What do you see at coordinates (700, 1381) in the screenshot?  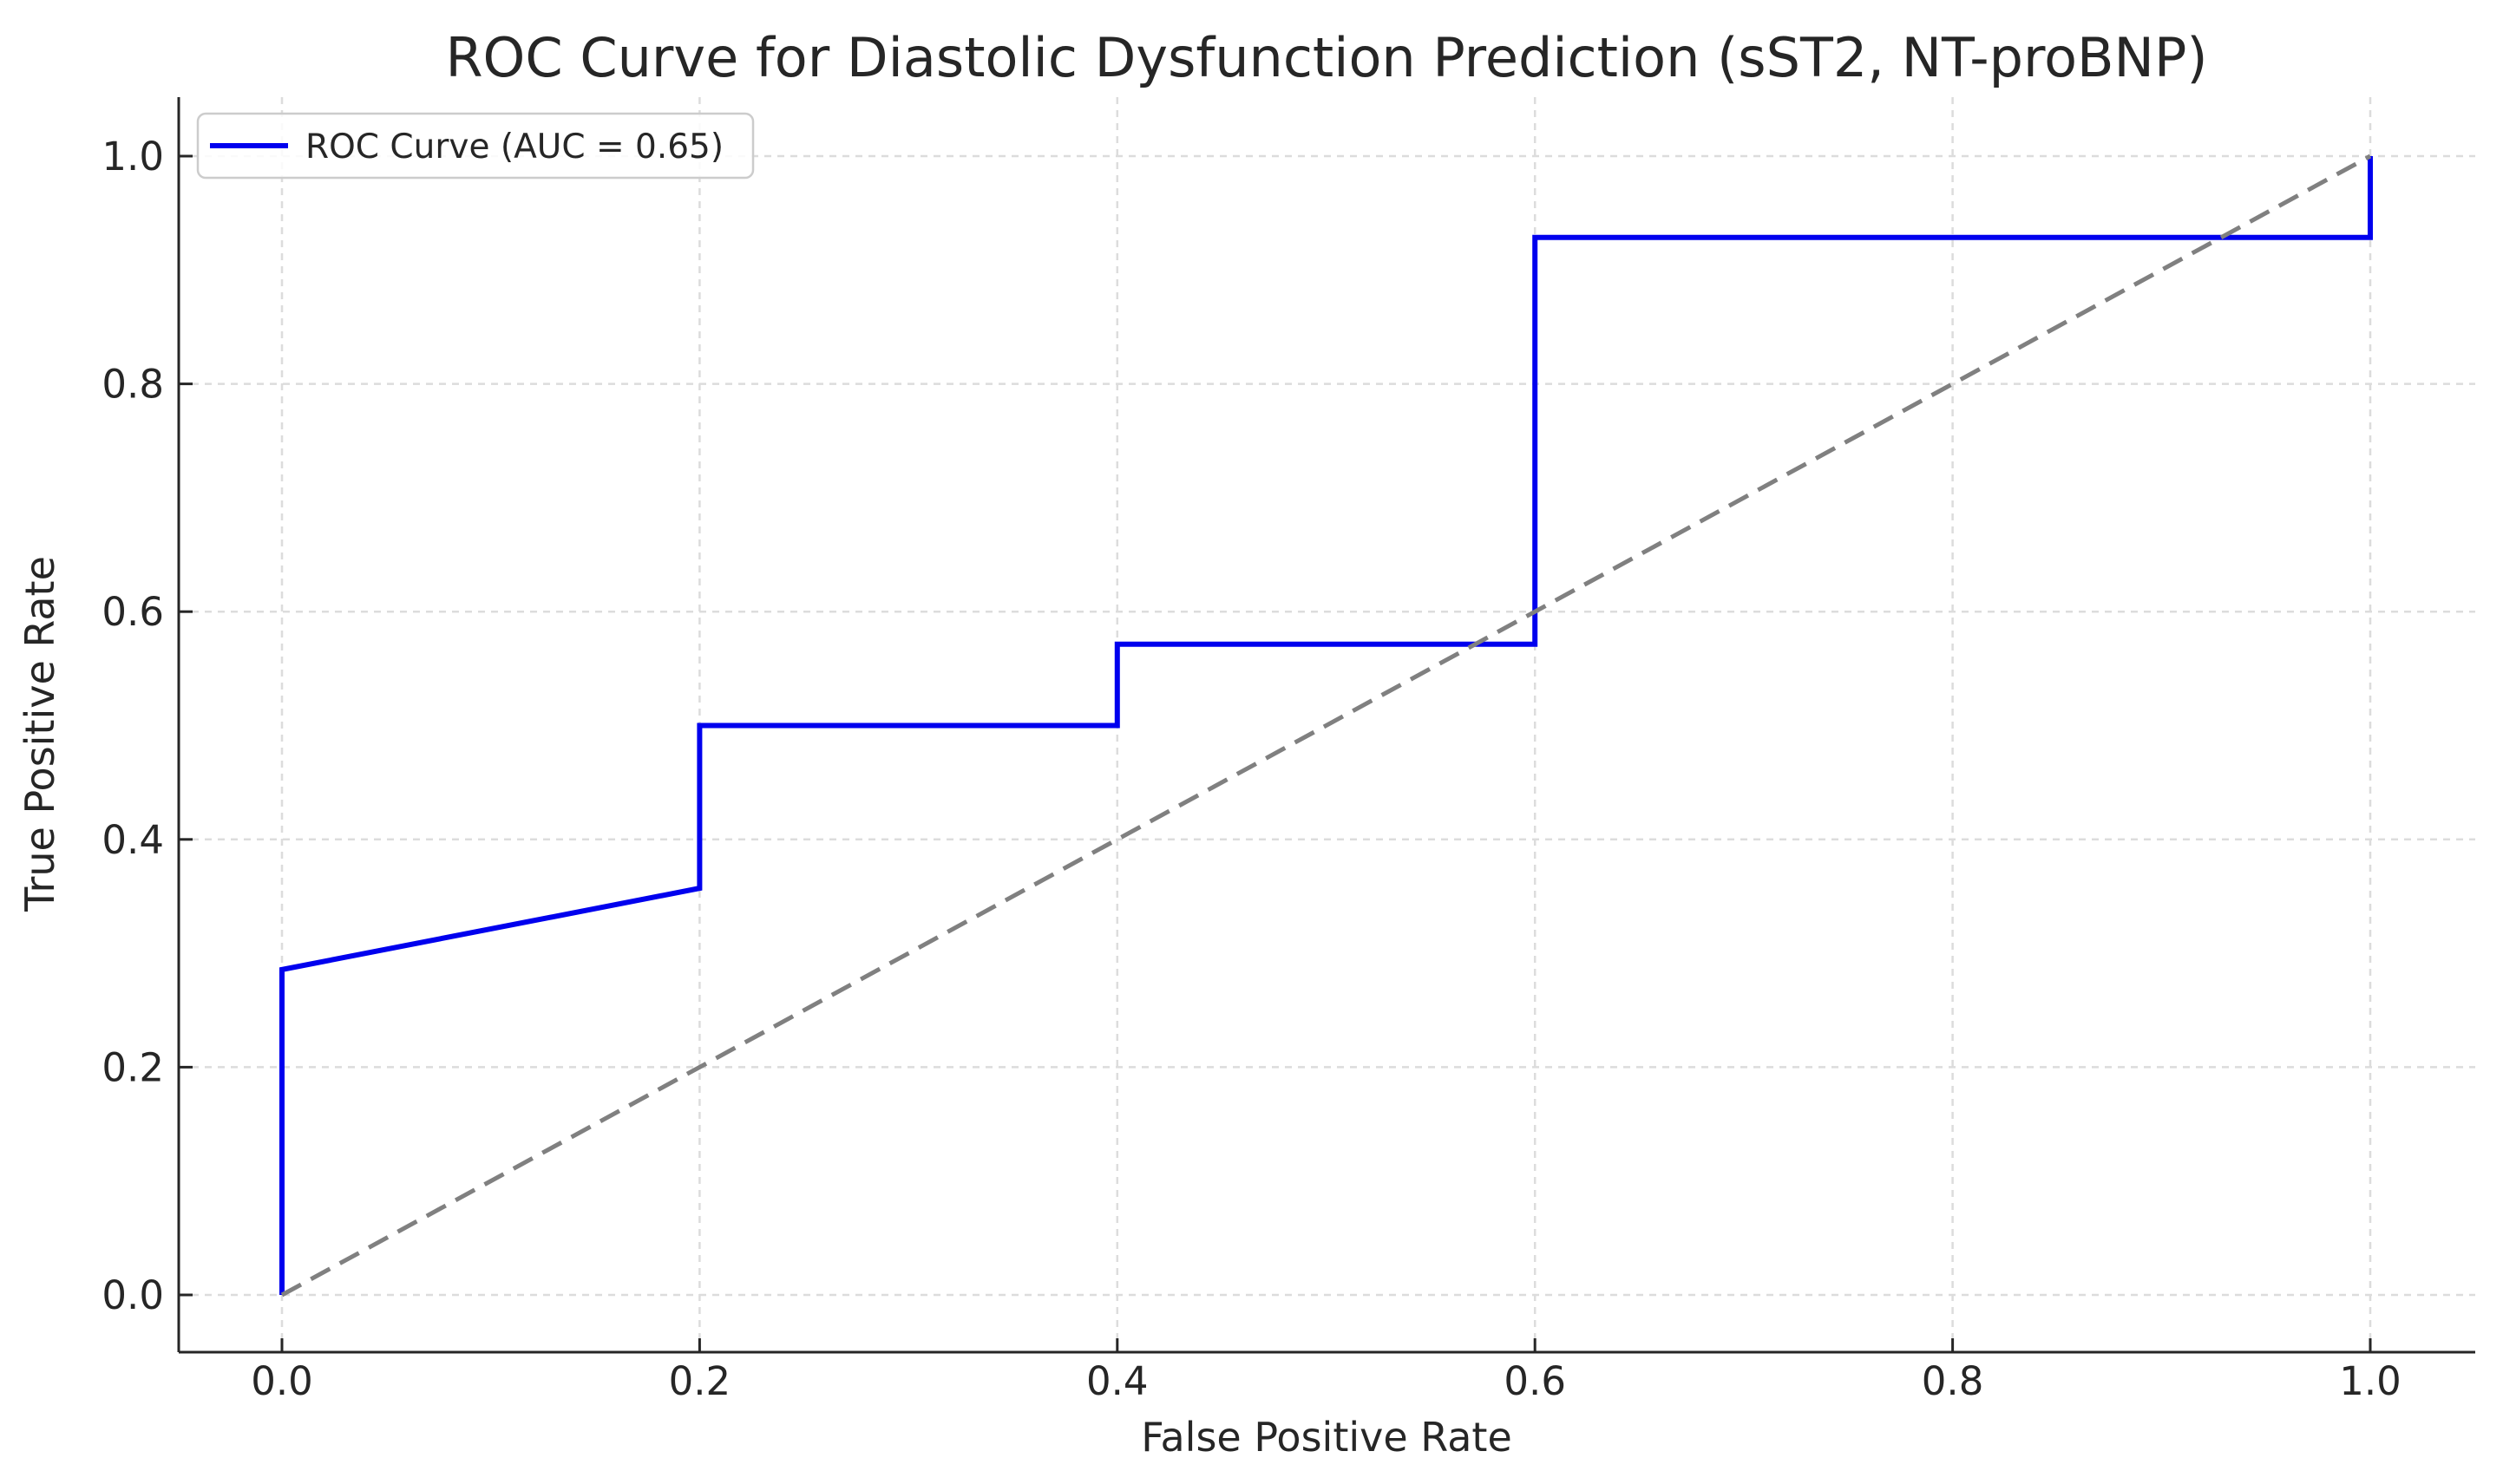 I see `x-tick-label-0.2: 0.2` at bounding box center [700, 1381].